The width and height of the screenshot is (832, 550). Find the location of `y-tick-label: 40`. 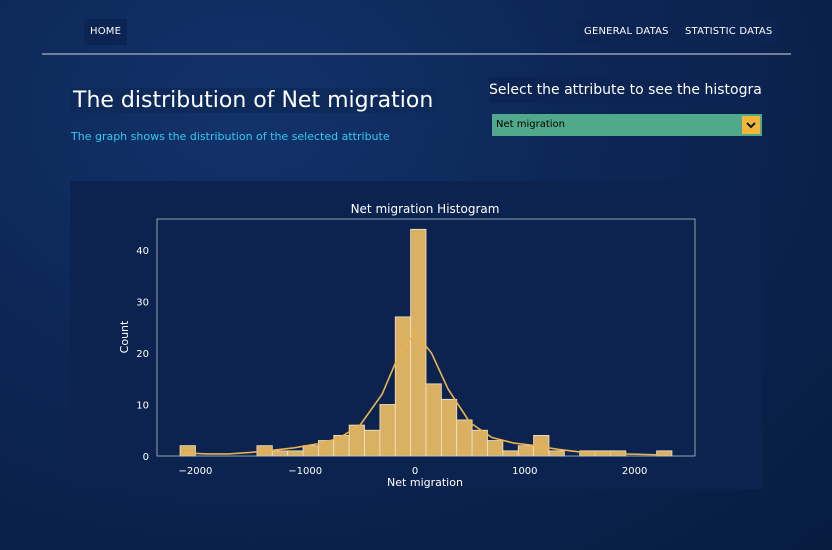

y-tick-label: 40 is located at coordinates (142, 251).